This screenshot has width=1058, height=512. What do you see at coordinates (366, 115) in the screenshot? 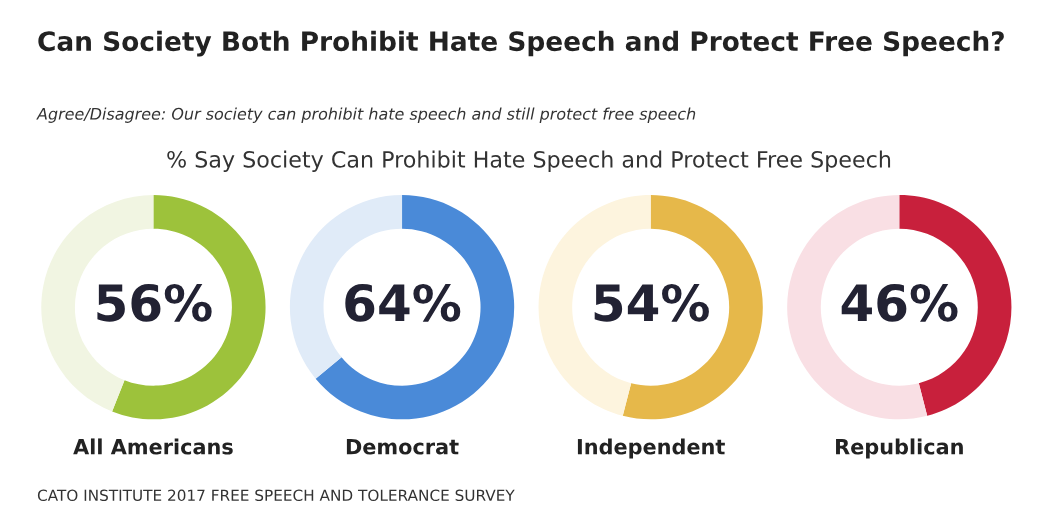
I see `text: Agree/Disagree: Our society can prohibit hate speech and still protect free speech` at bounding box center [366, 115].